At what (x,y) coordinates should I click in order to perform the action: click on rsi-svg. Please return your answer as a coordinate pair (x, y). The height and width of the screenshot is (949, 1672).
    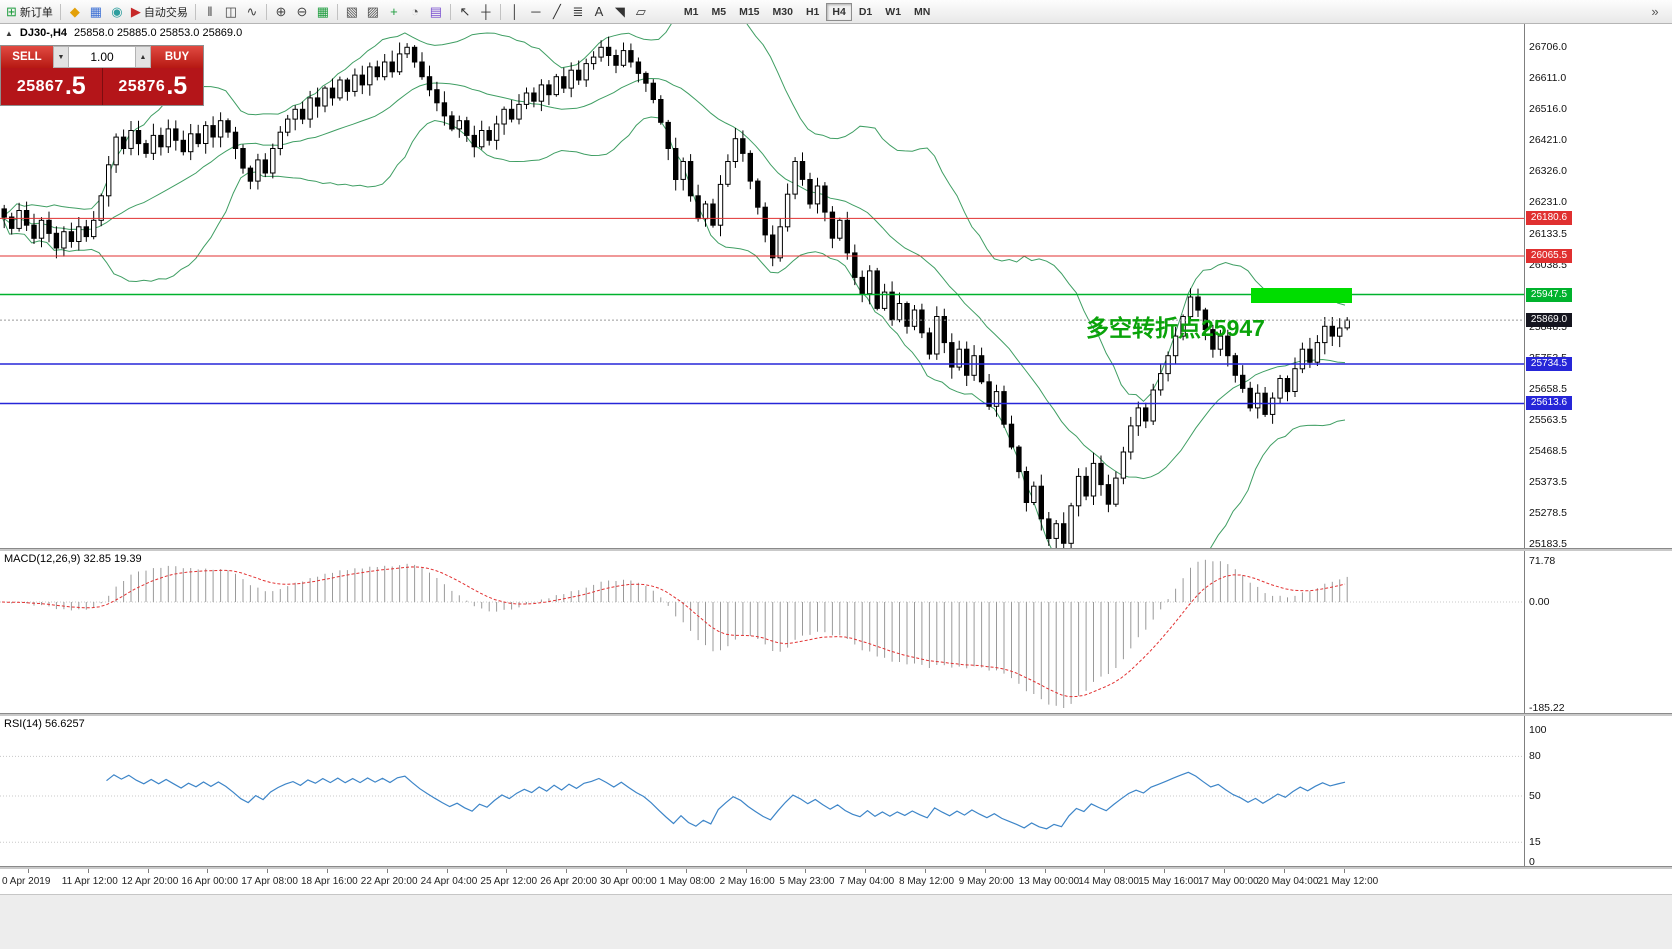
    Looking at the image, I should click on (762, 799).